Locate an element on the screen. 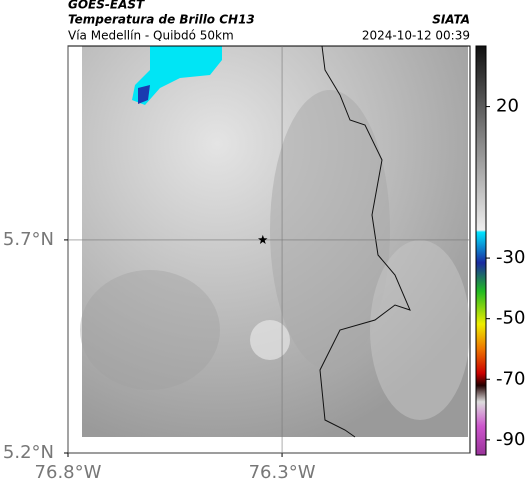 Image resolution: width=526 pixels, height=491 pixels. colorbar-tick-label: 20 is located at coordinates (507, 106).